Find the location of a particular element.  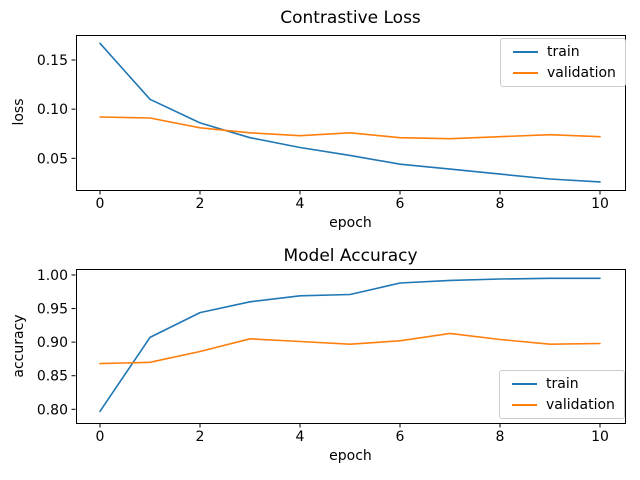

y-tick-label: 1.00 is located at coordinates (52, 276).